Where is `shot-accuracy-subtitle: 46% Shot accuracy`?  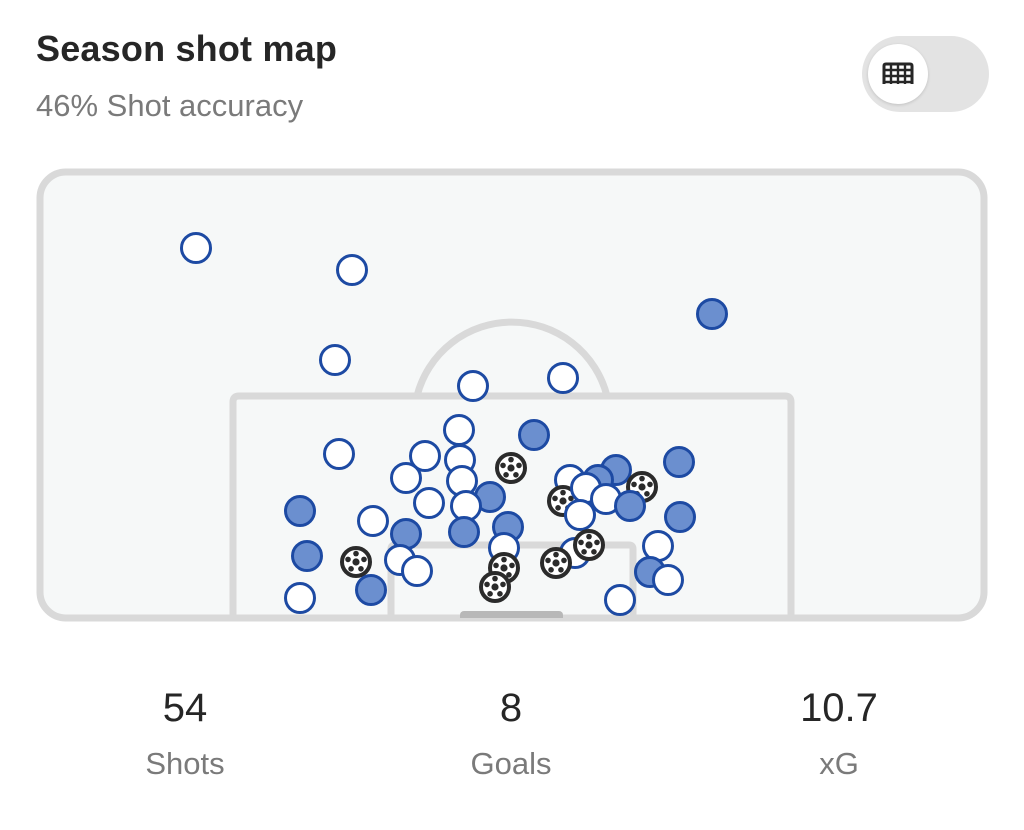
shot-accuracy-subtitle: 46% Shot accuracy is located at coordinates (170, 105).